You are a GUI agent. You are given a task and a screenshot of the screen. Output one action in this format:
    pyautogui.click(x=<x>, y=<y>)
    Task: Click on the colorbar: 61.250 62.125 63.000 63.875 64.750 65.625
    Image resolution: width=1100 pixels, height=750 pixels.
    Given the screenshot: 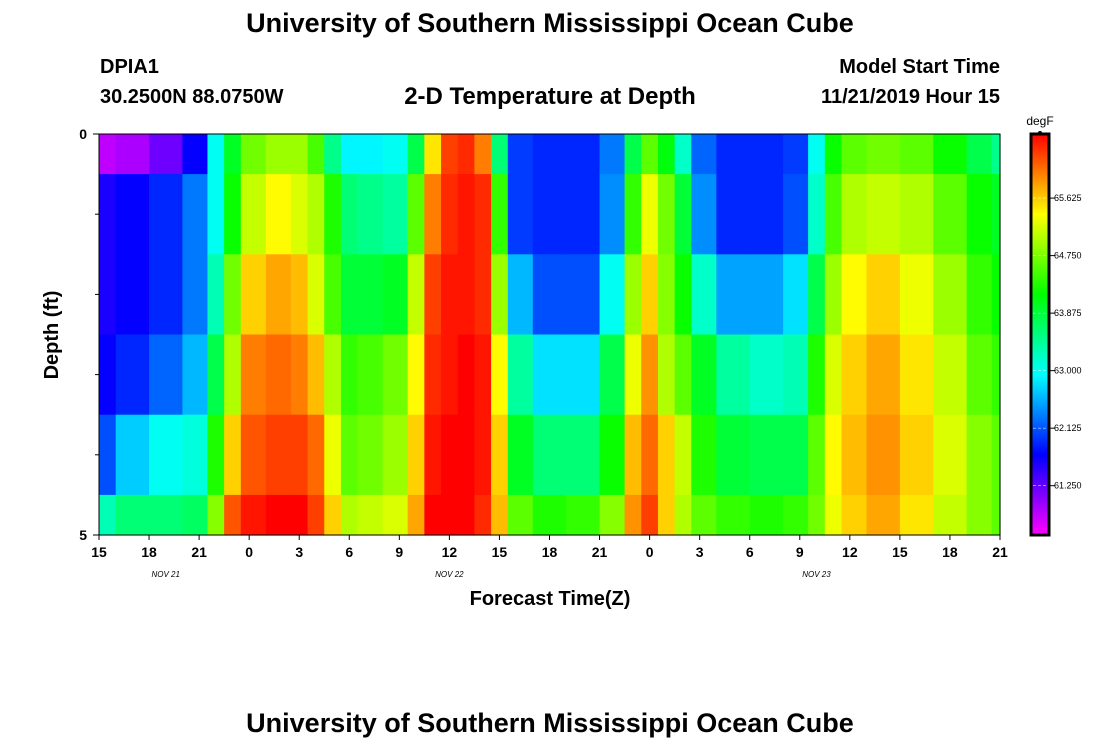 What is the action you would take?
    pyautogui.click(x=1055, y=334)
    